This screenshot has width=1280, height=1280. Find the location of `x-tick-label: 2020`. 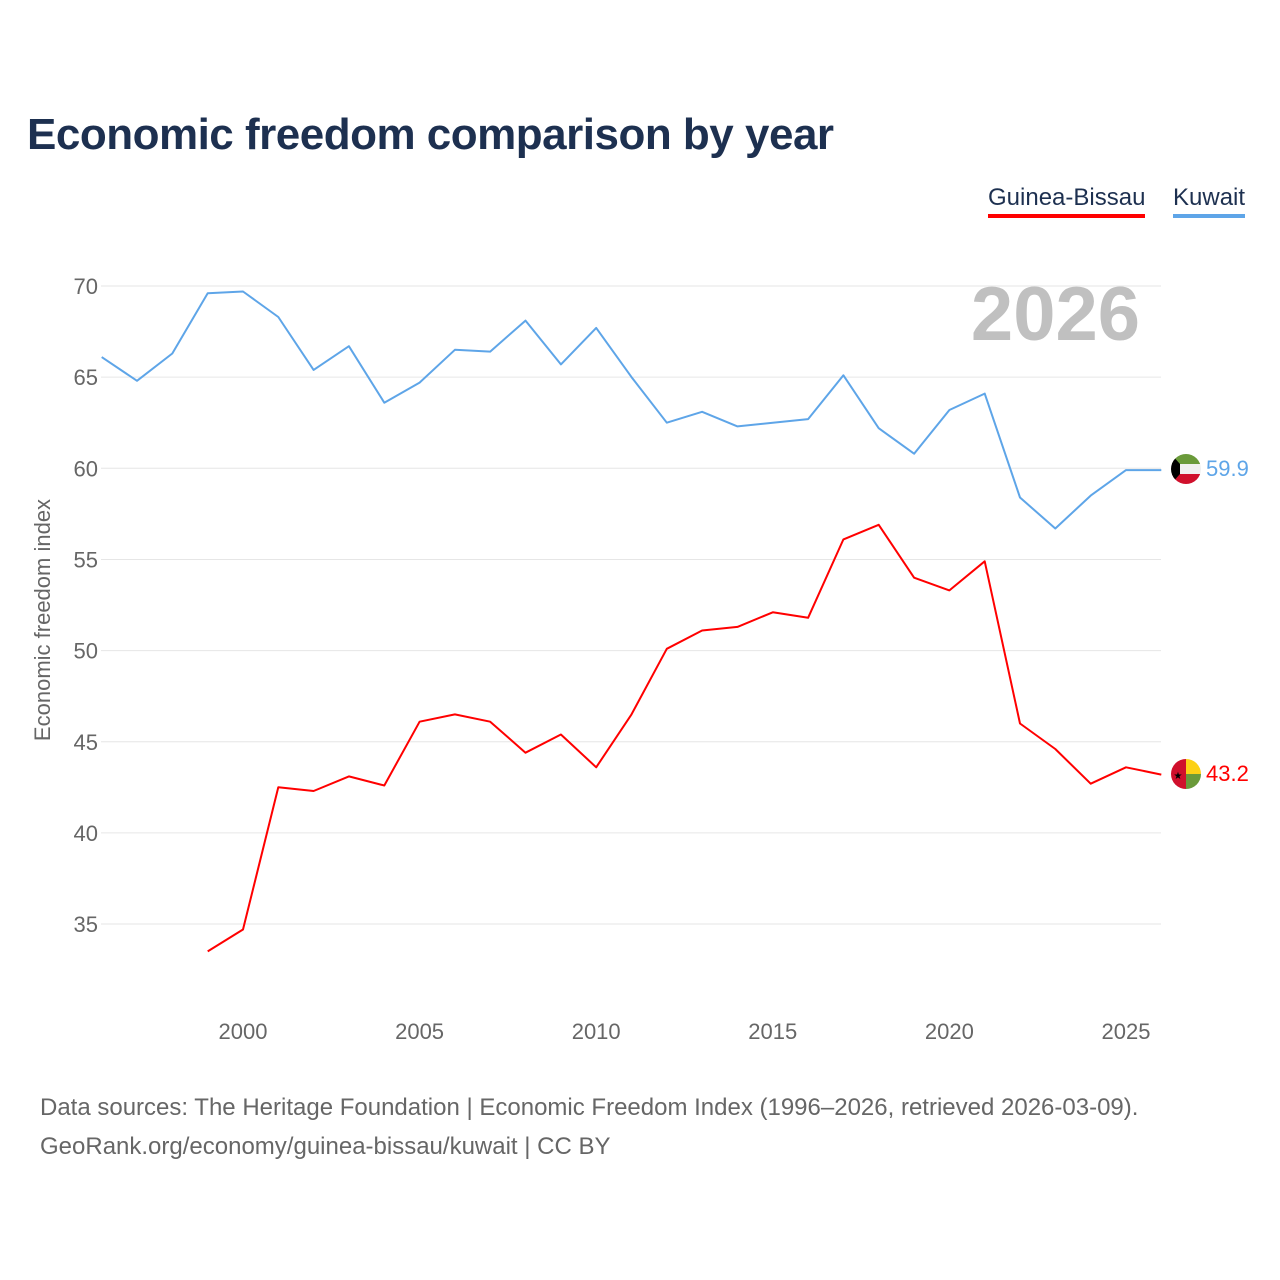

x-tick-label: 2020 is located at coordinates (949, 1031).